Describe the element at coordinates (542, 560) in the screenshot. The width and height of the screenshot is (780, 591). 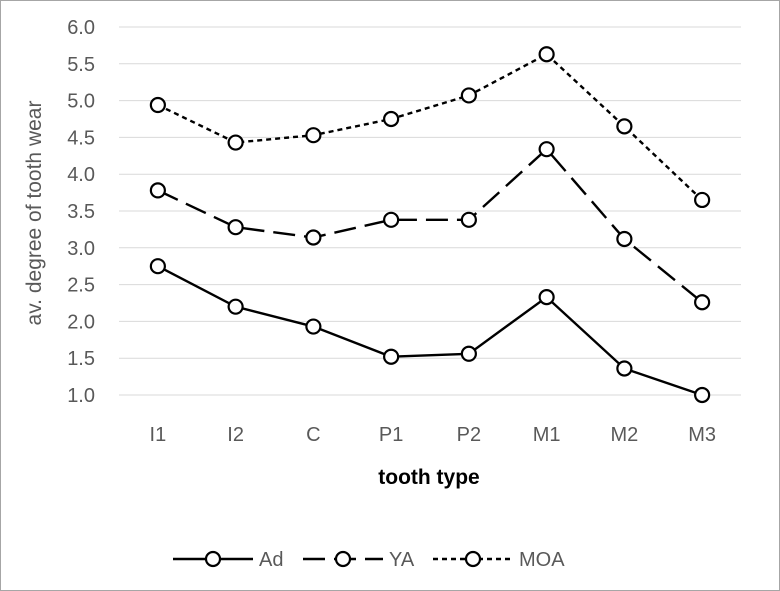
I see `legend-label-moa: MOA` at that location.